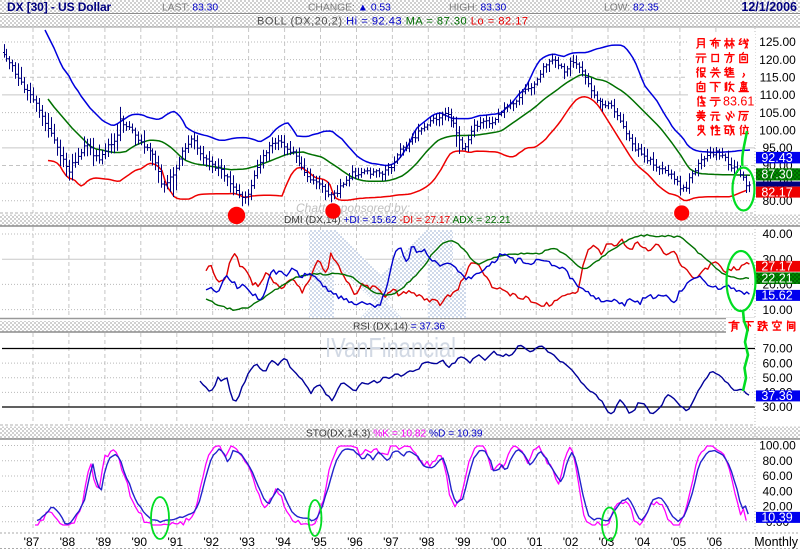 This screenshot has width=800, height=555. What do you see at coordinates (777, 148) in the screenshot?
I see `svg-text: 95.00` at bounding box center [777, 148].